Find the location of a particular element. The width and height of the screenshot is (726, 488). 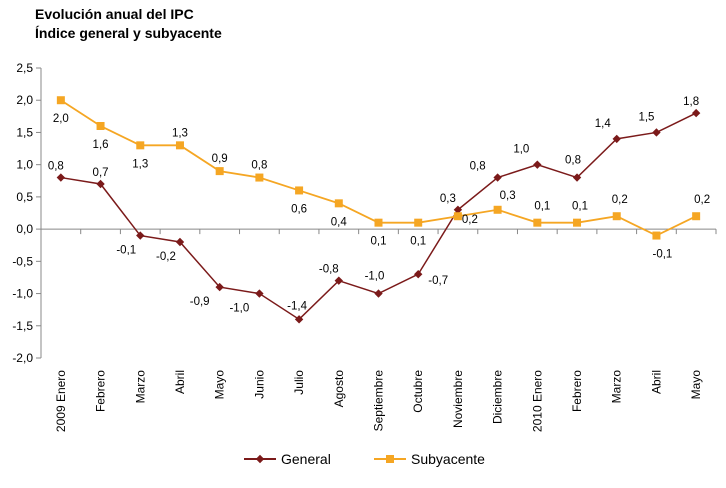

data-label-general: -0,1 is located at coordinates (126, 251).